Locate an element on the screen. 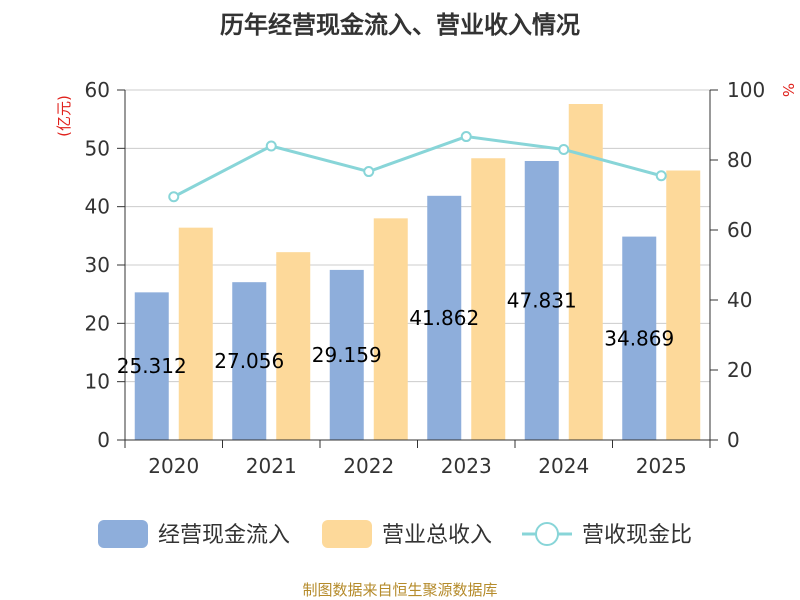 This screenshot has height=600, width=800. bar-value-label: 25.312 is located at coordinates (152, 366).